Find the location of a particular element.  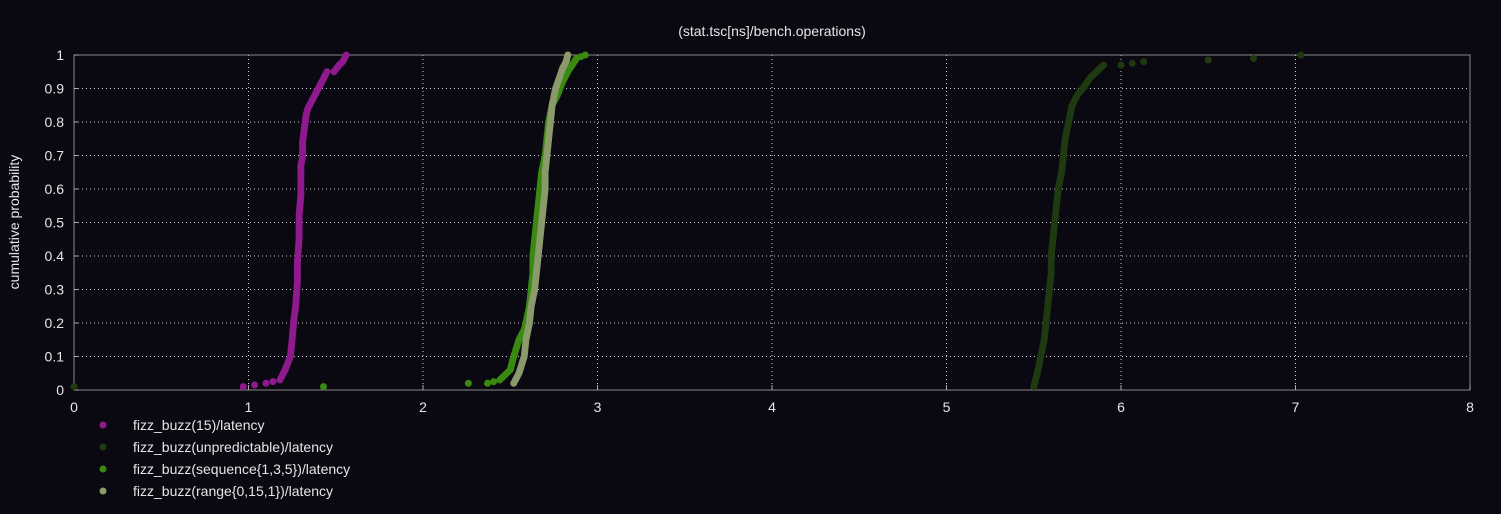

y-tick-label: 0.6 is located at coordinates (55, 189).